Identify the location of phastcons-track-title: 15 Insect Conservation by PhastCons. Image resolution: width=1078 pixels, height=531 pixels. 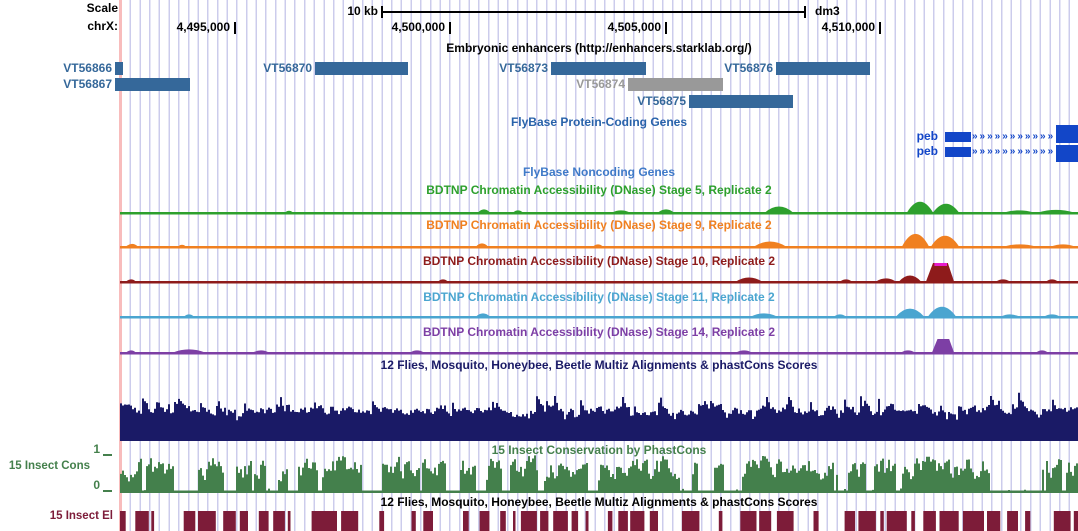
(599, 450).